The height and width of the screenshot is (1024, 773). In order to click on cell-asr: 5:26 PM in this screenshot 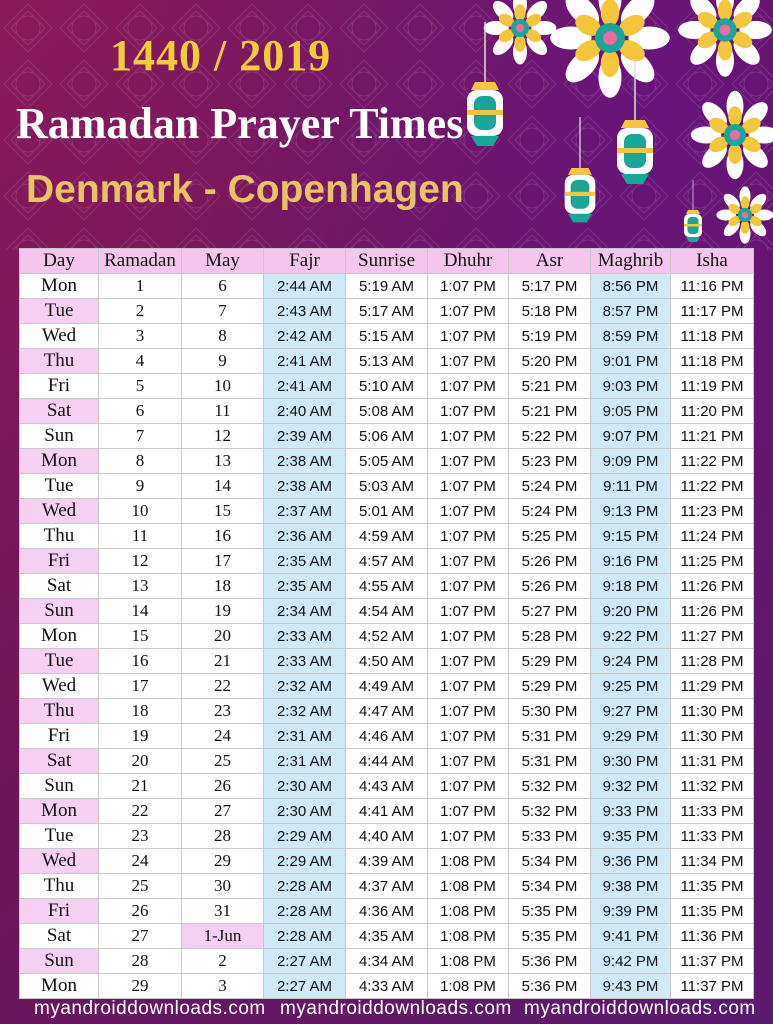, I will do `click(549, 561)`.